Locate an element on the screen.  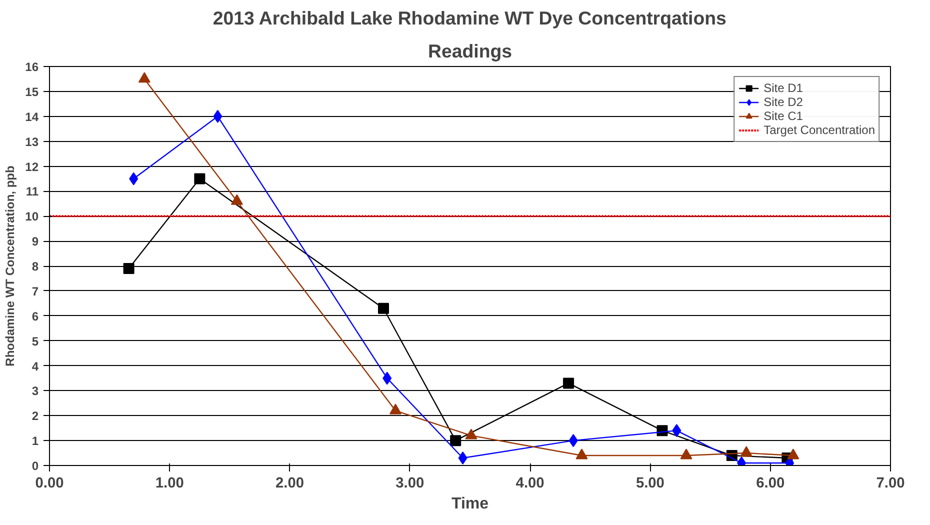
y-tick-label: 16 is located at coordinates (32, 67).